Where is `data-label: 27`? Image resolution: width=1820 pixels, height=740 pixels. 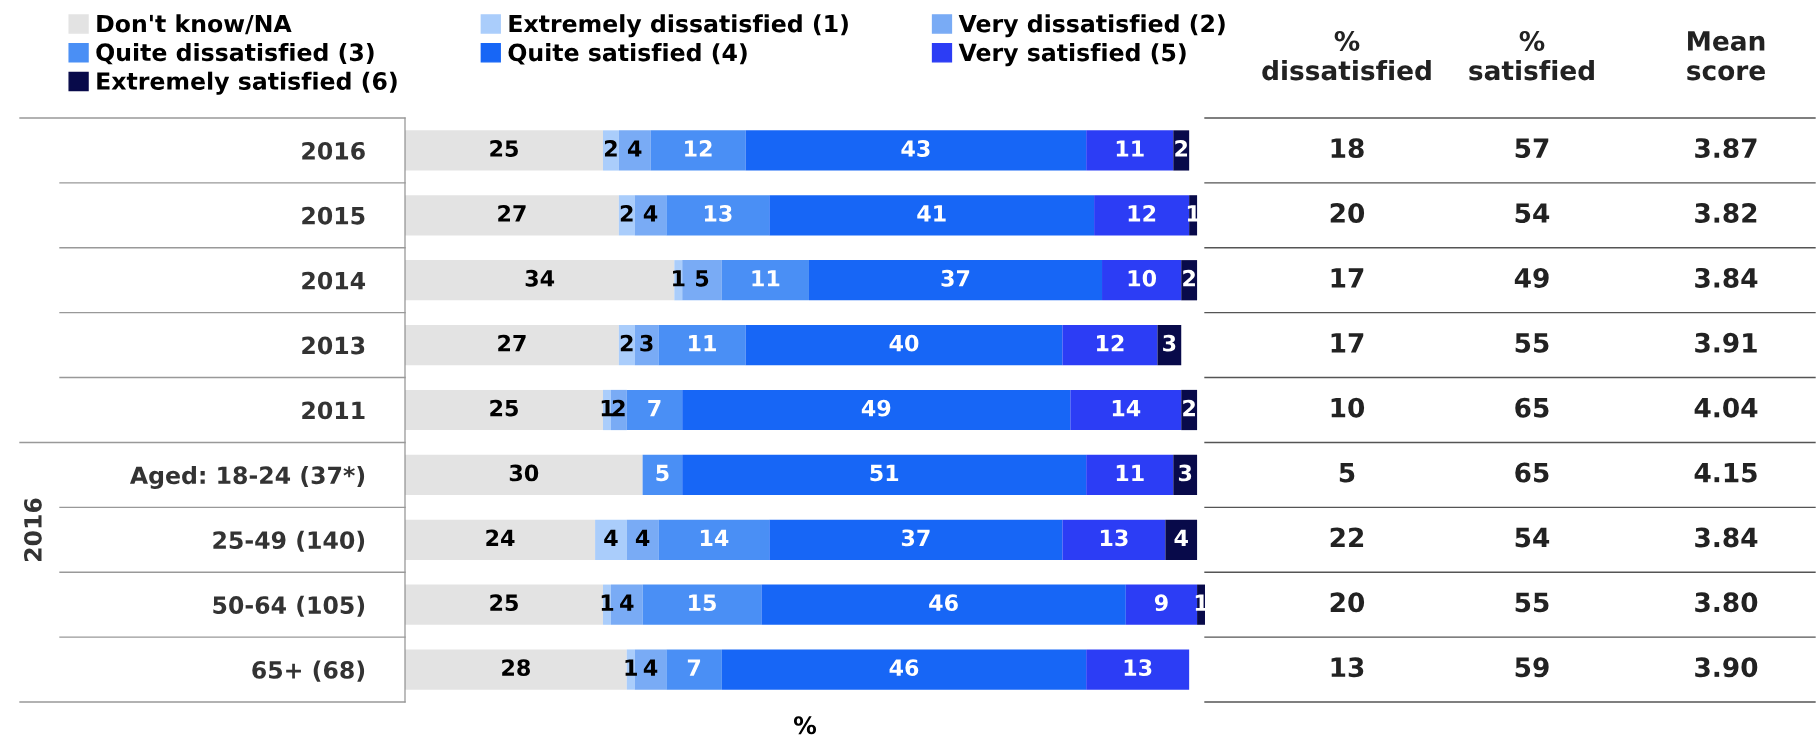
data-label: 27 is located at coordinates (512, 213).